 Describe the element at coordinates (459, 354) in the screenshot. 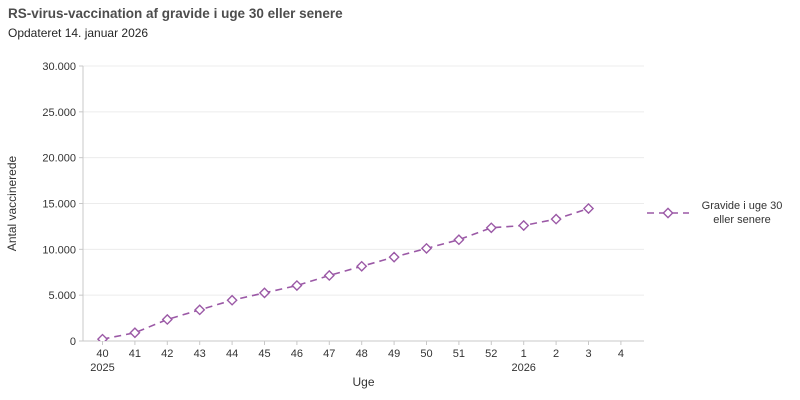

I see `x-tick-label-51: 51` at that location.